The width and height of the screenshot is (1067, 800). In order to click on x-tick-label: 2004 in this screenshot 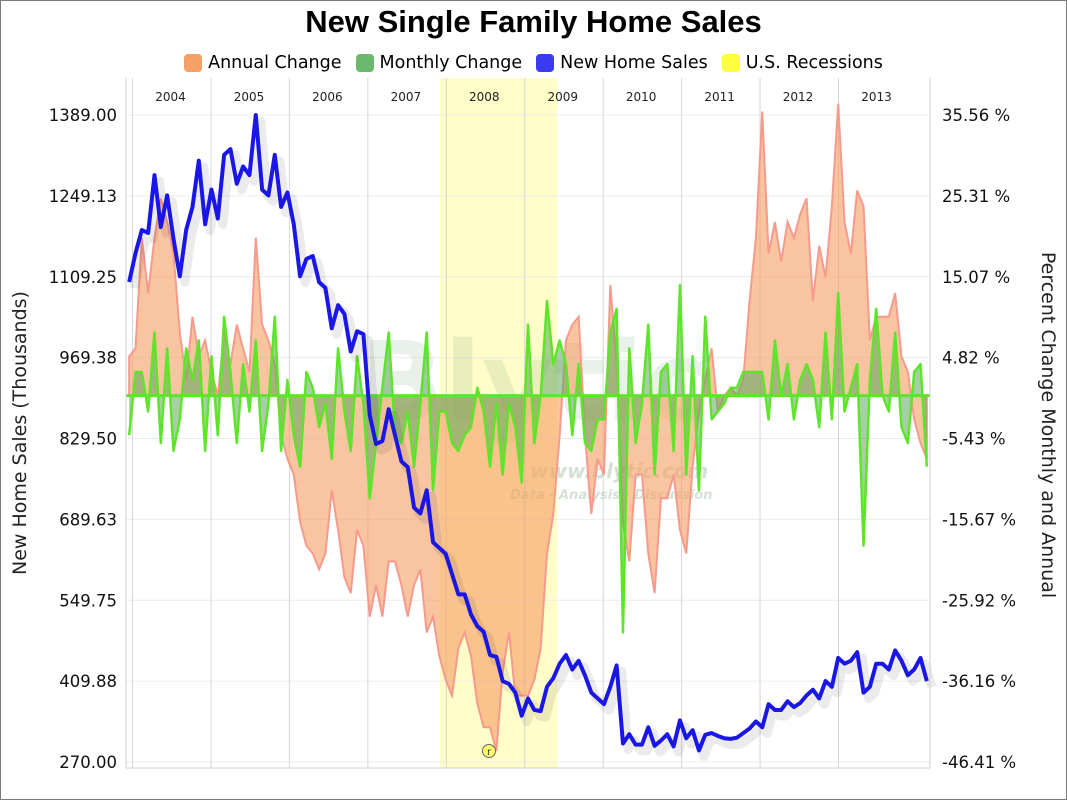, I will do `click(170, 97)`.